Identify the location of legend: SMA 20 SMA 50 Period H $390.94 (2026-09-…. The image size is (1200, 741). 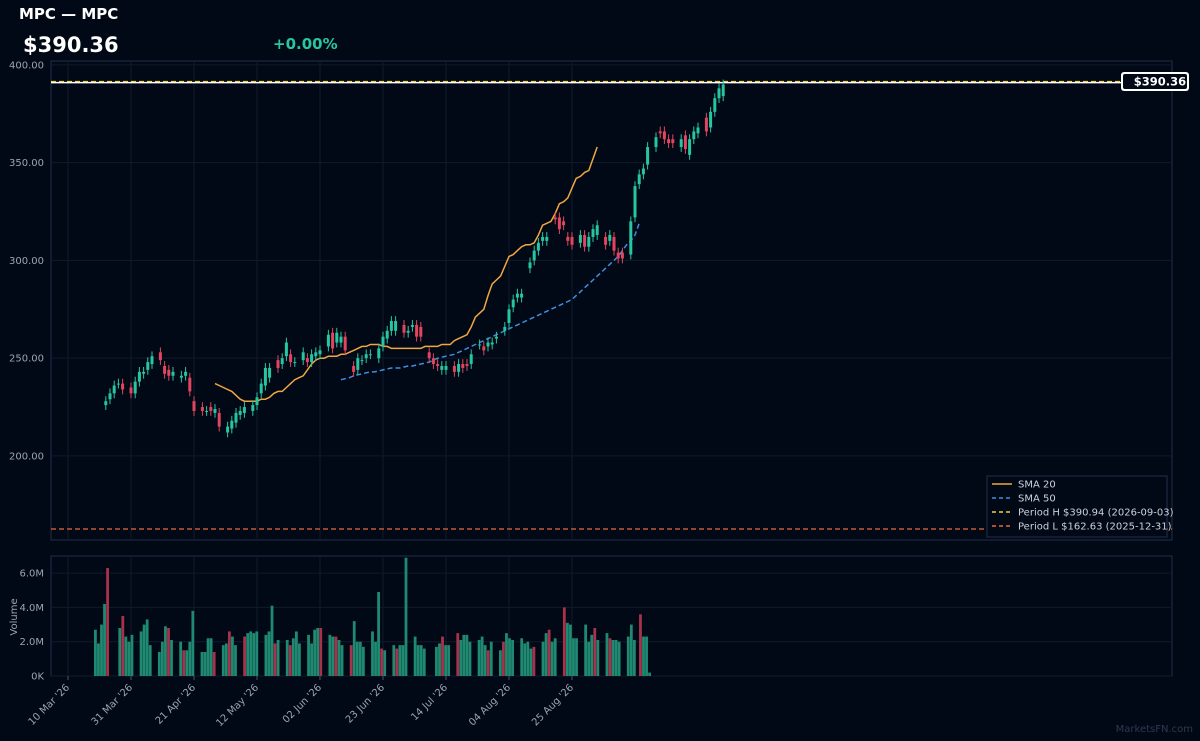
(1080, 506).